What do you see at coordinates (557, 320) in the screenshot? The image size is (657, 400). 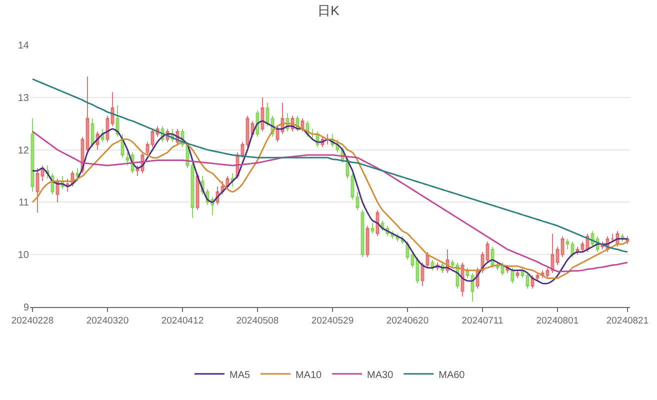 I see `x-tick-label: 20240801` at bounding box center [557, 320].